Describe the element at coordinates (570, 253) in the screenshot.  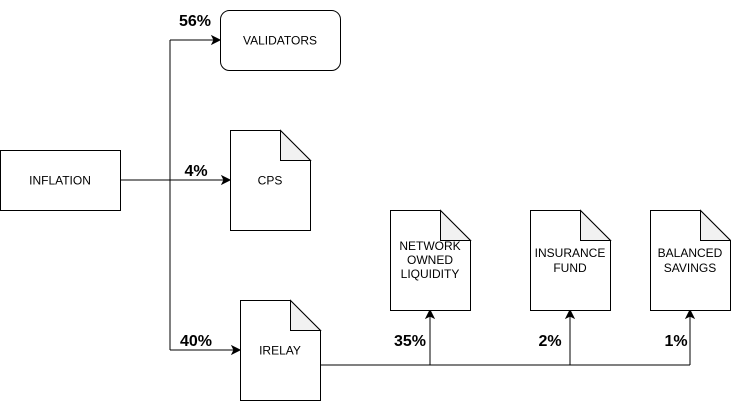
I see `node-insurance-label-line-1: INSURANCE` at that location.